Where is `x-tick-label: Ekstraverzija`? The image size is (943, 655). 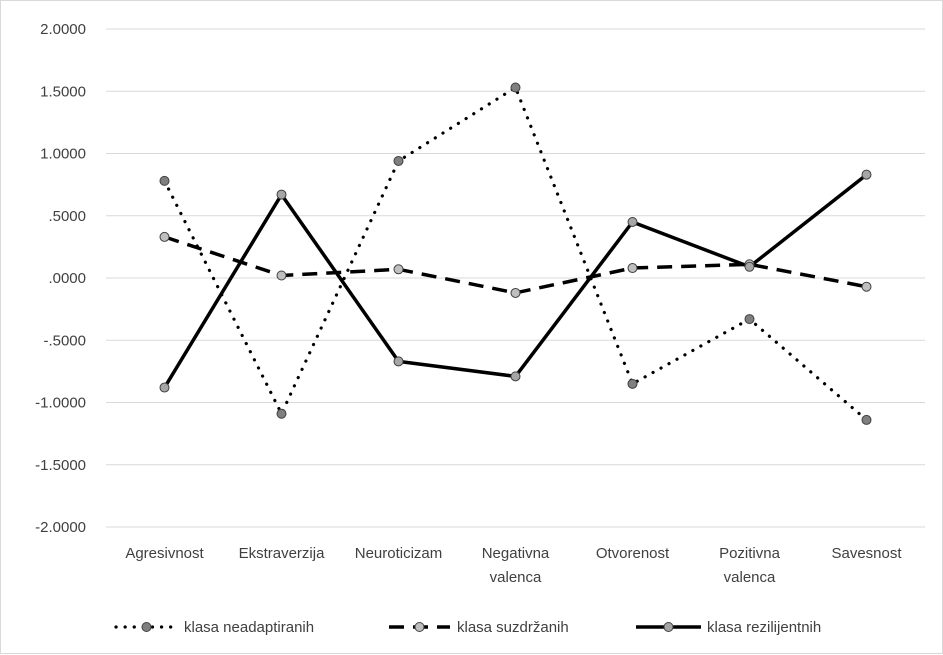 x-tick-label: Ekstraverzija is located at coordinates (282, 553).